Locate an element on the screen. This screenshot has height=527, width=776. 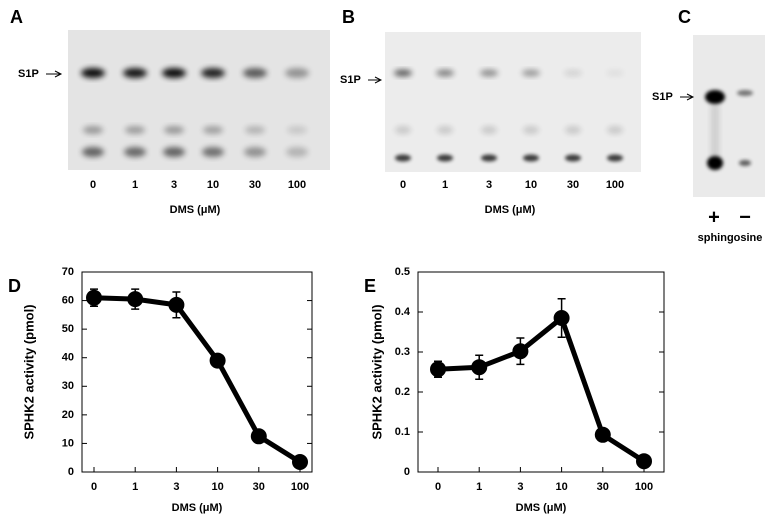
y-tick-label: 60 is located at coordinates (68, 300).